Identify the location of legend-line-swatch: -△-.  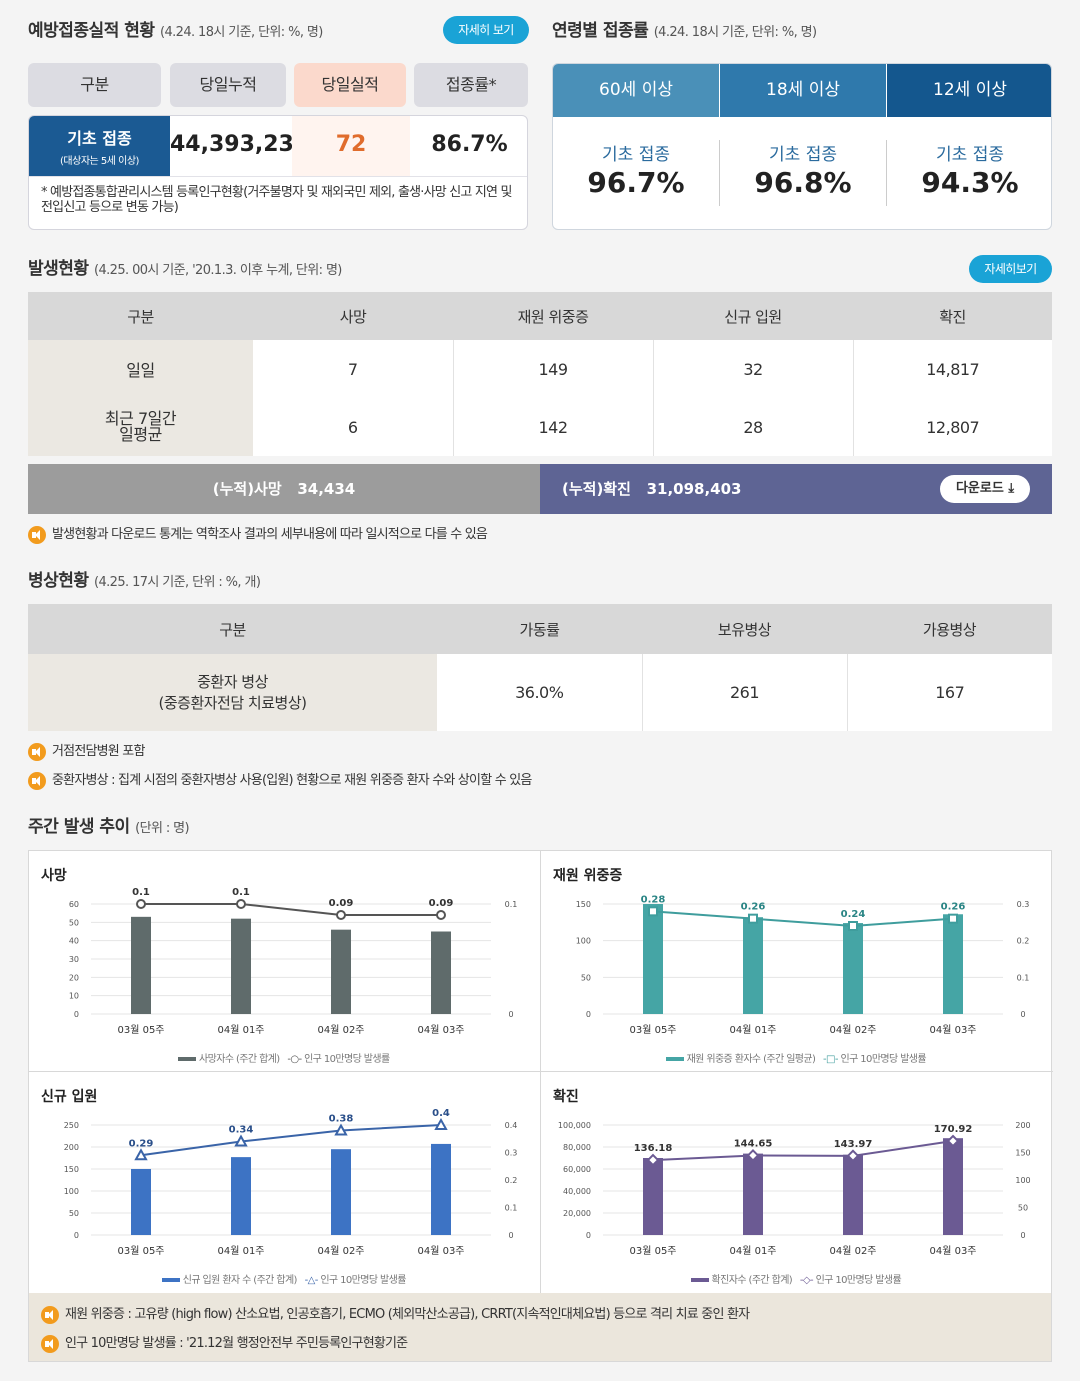
(311, 1280).